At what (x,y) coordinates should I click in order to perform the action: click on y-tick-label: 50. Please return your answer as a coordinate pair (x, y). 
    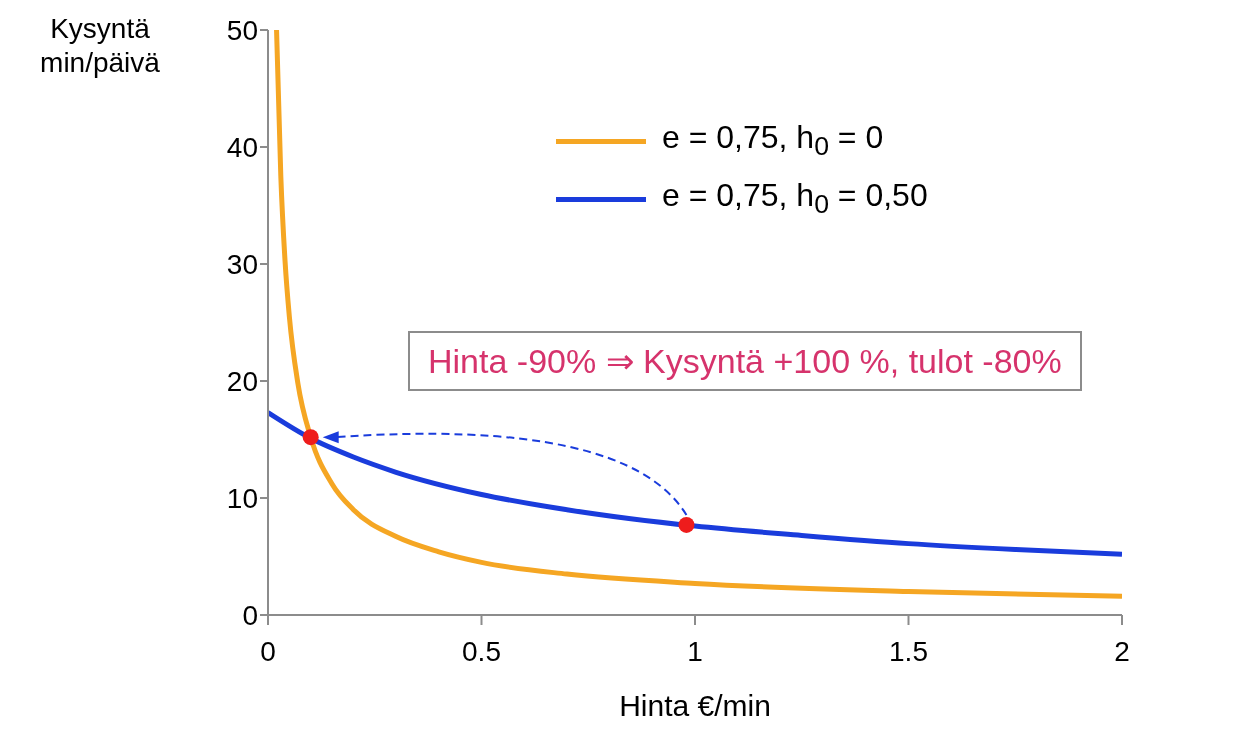
    Looking at the image, I should click on (242, 30).